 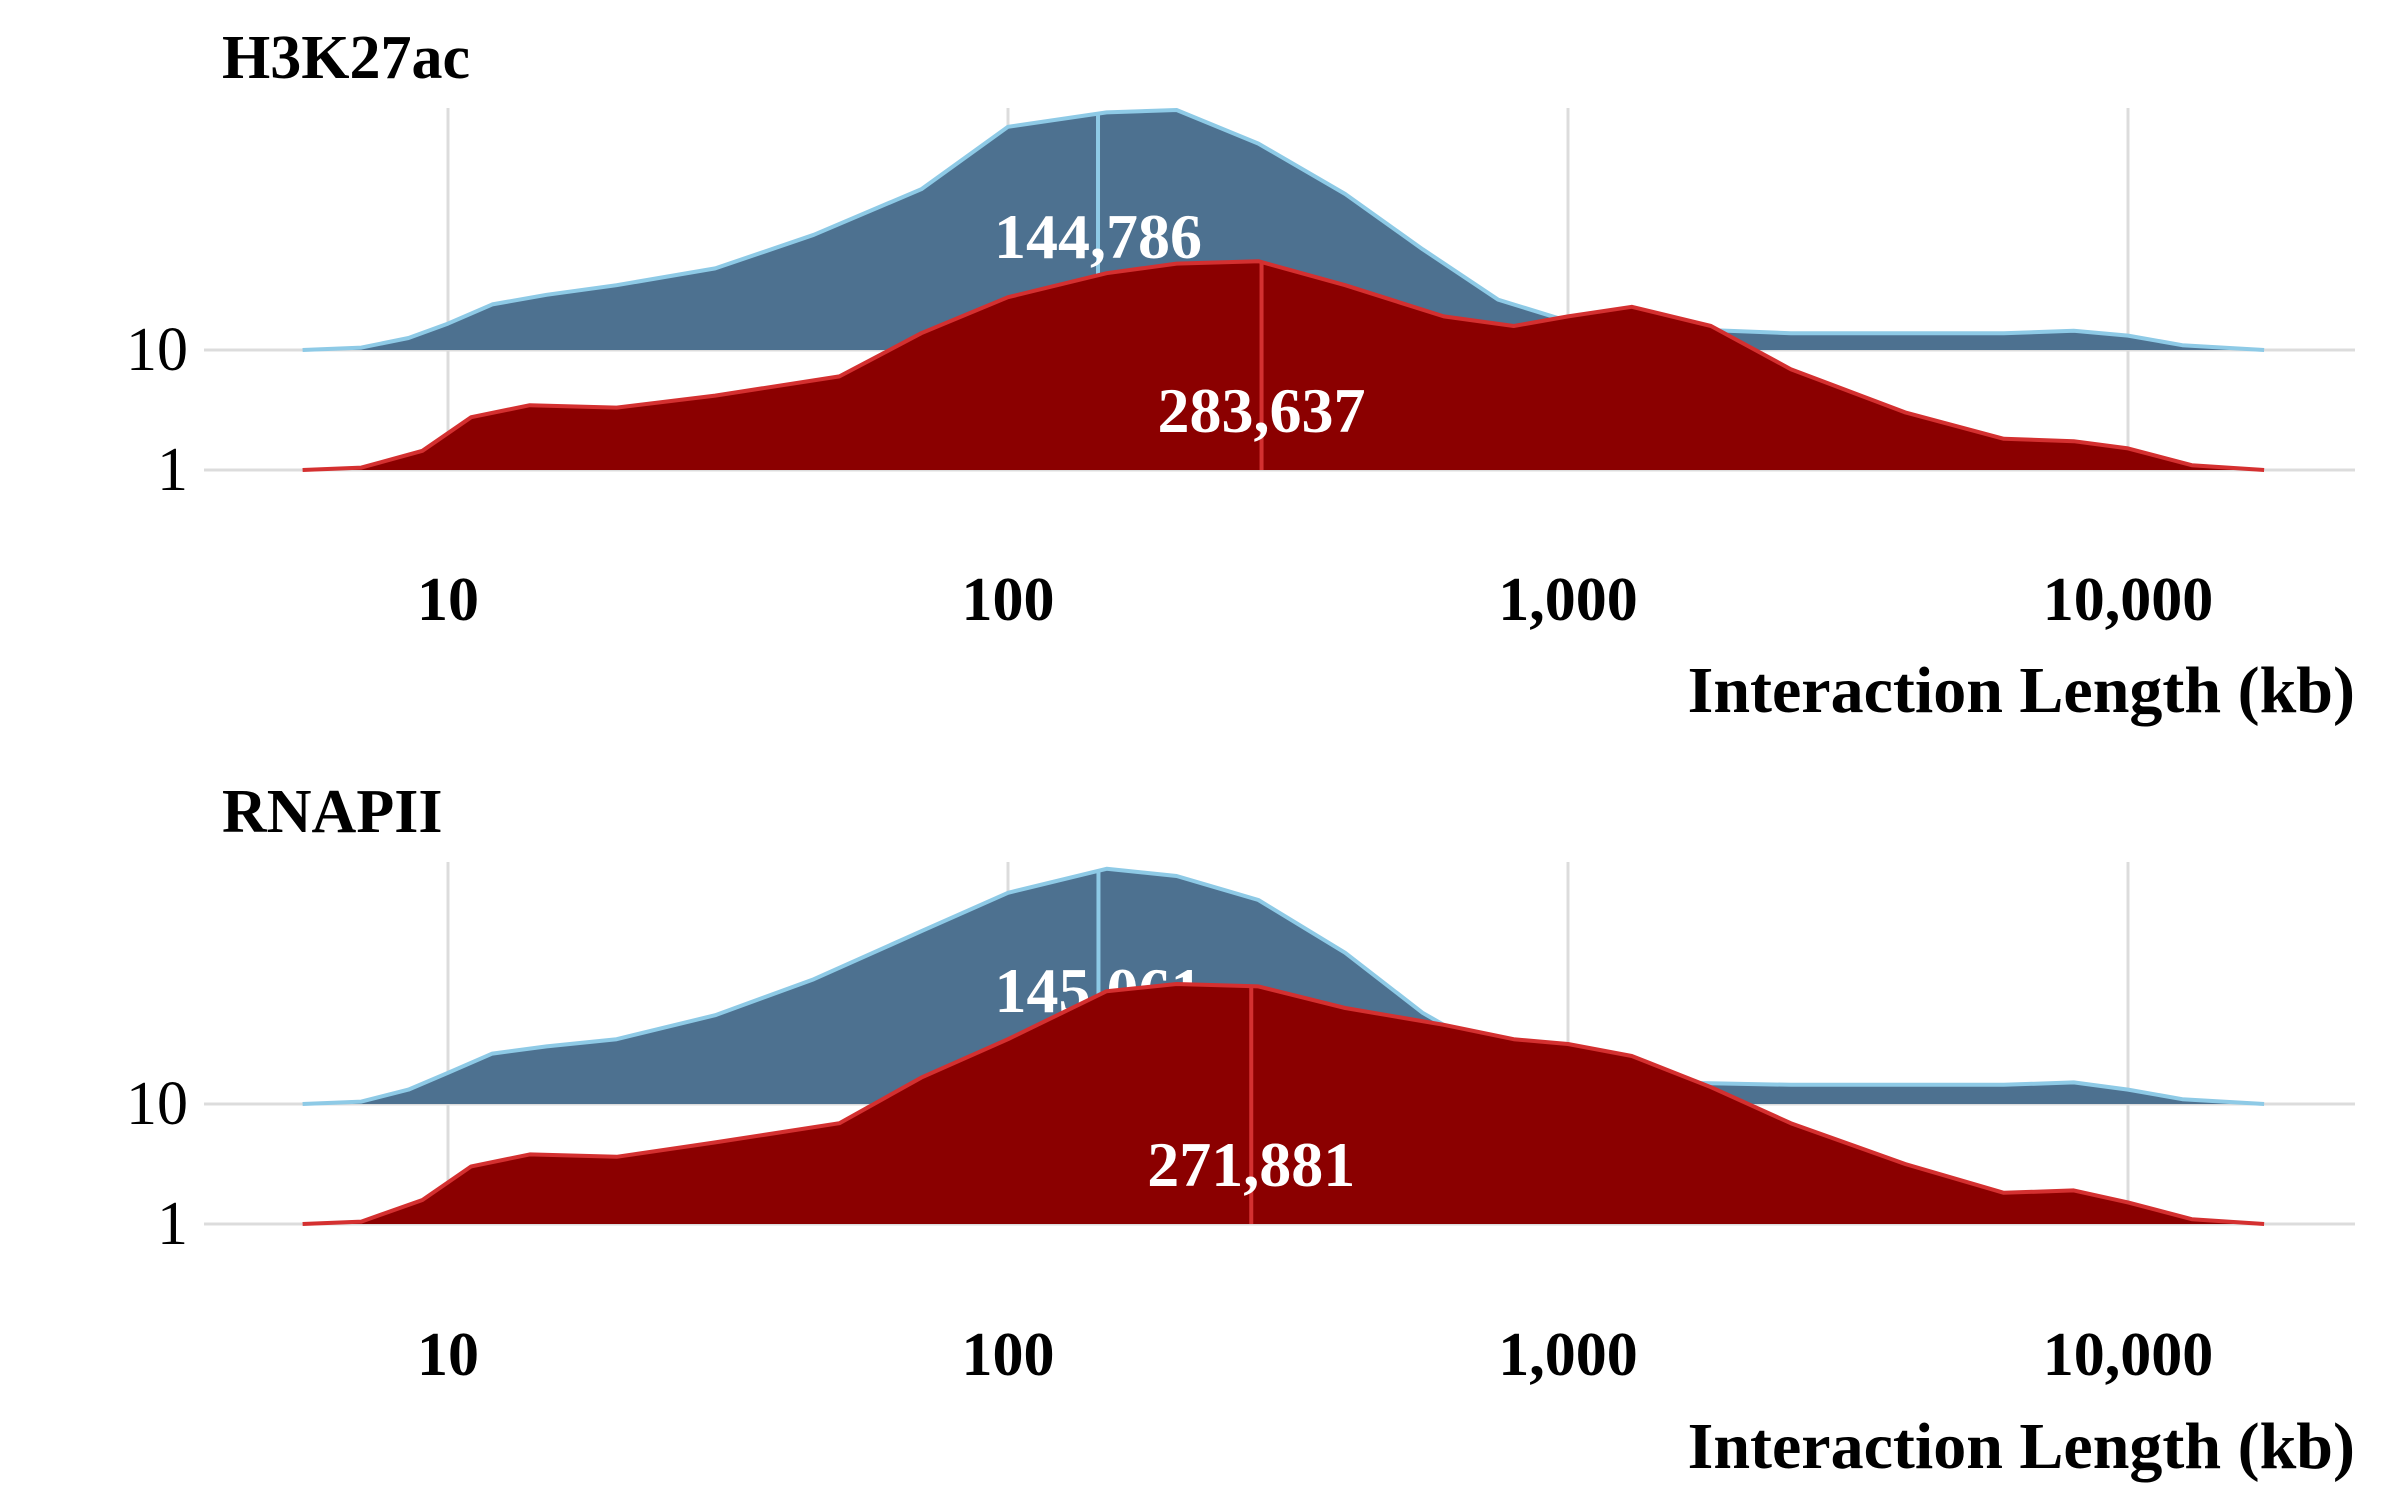 I want to click on median-label: 144,786, so click(x=1098, y=236).